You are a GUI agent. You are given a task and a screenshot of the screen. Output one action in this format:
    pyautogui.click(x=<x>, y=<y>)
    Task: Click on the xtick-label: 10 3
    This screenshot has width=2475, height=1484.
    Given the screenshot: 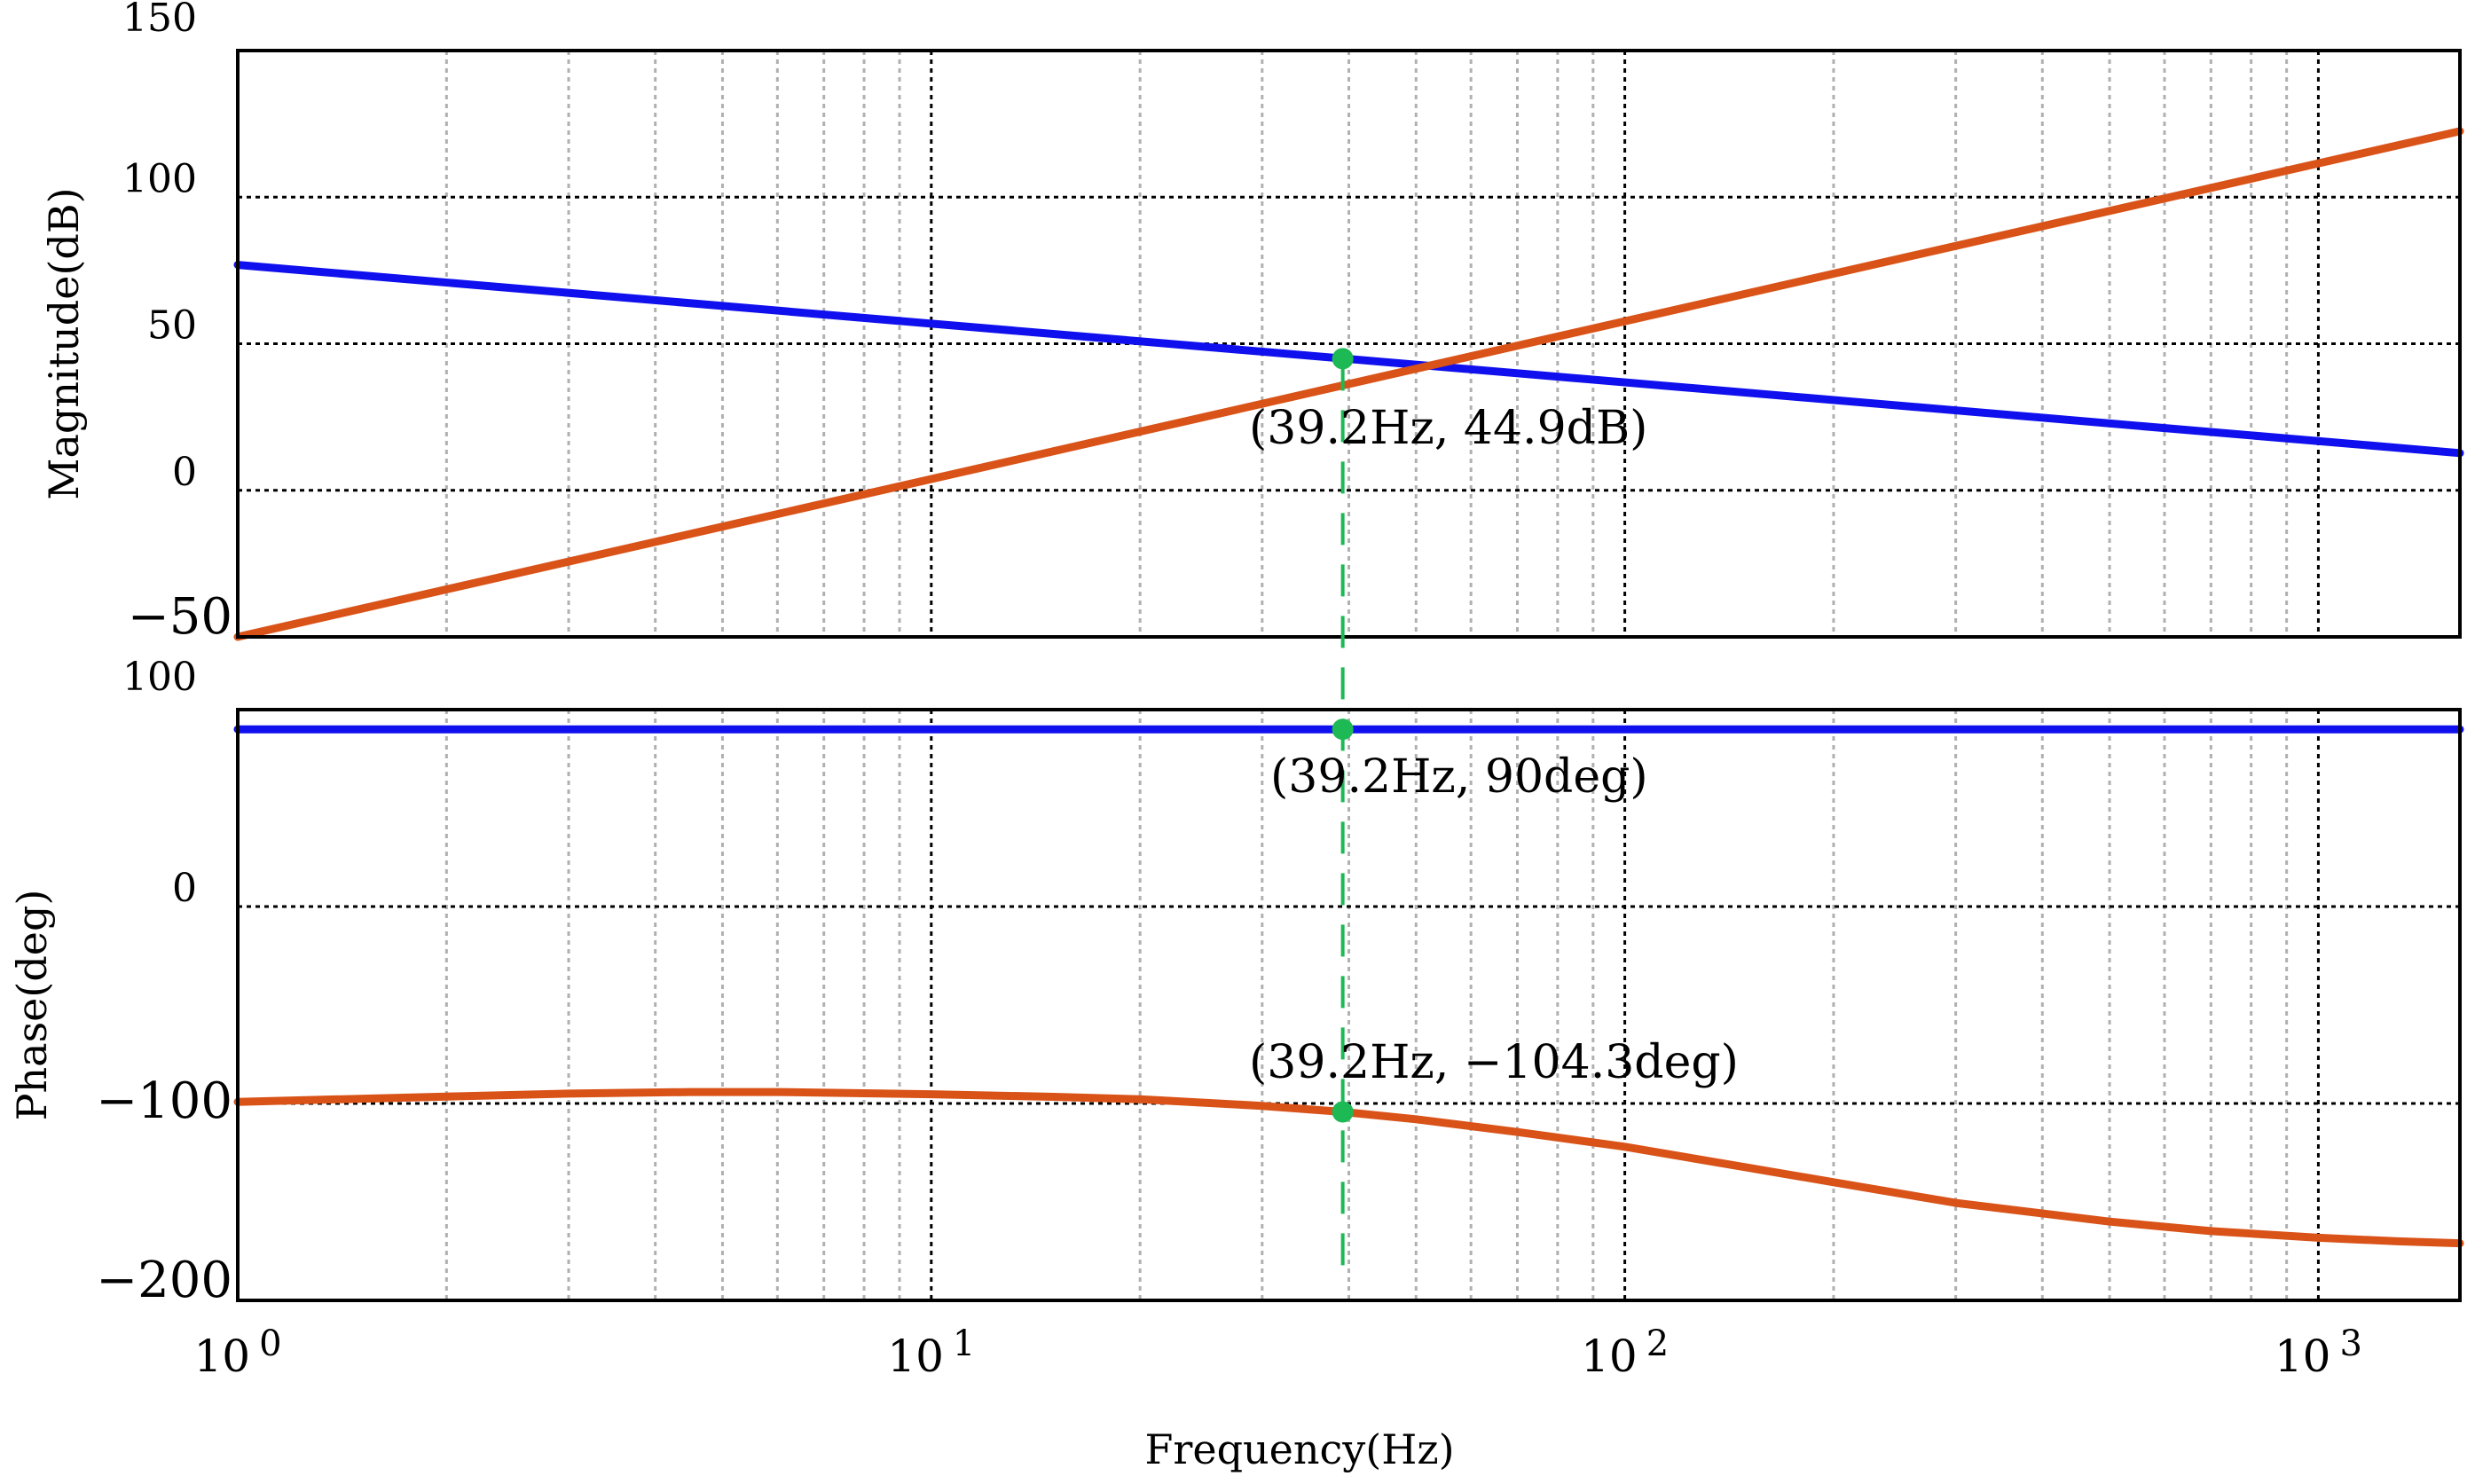 What is the action you would take?
    pyautogui.click(x=2318, y=1352)
    